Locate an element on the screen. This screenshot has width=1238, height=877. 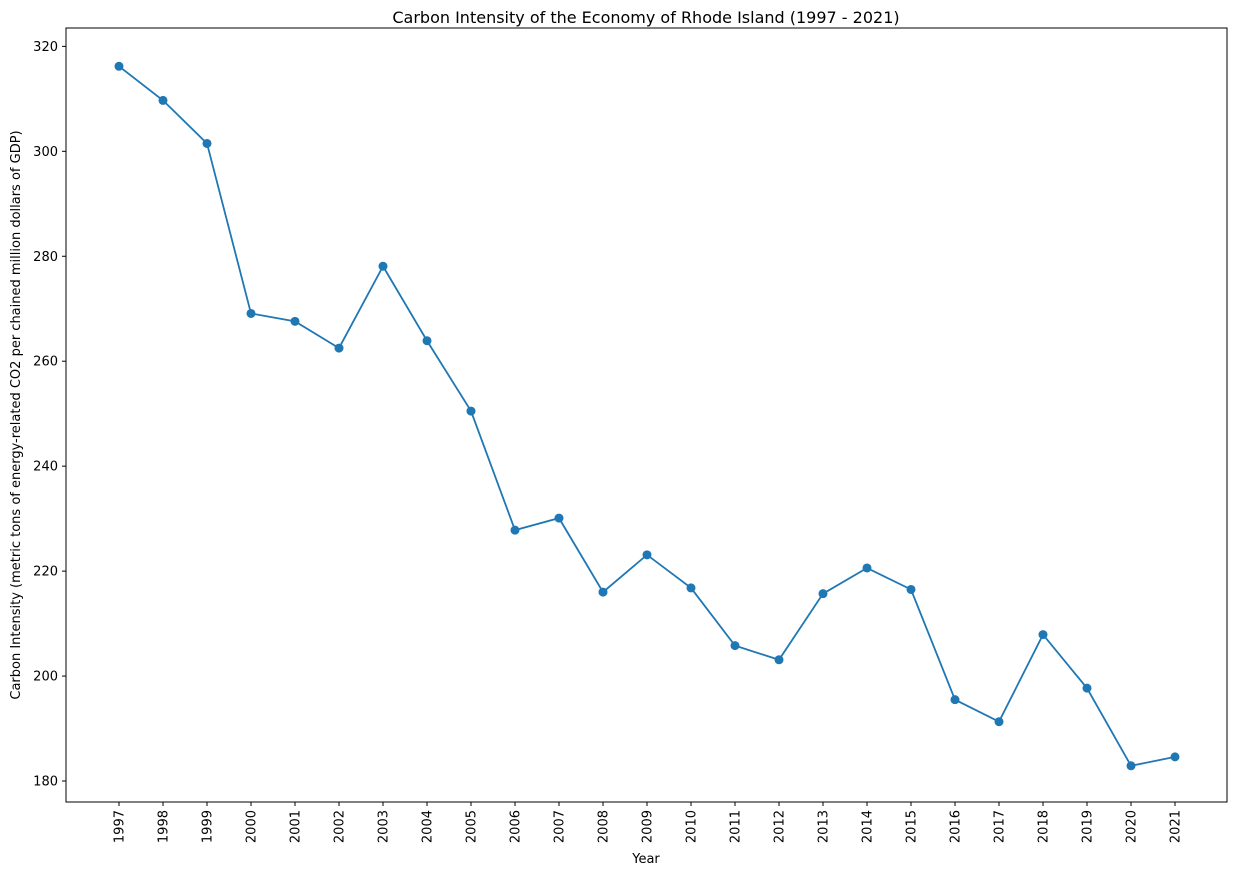
y-tick-label: 300 is located at coordinates (45, 152).